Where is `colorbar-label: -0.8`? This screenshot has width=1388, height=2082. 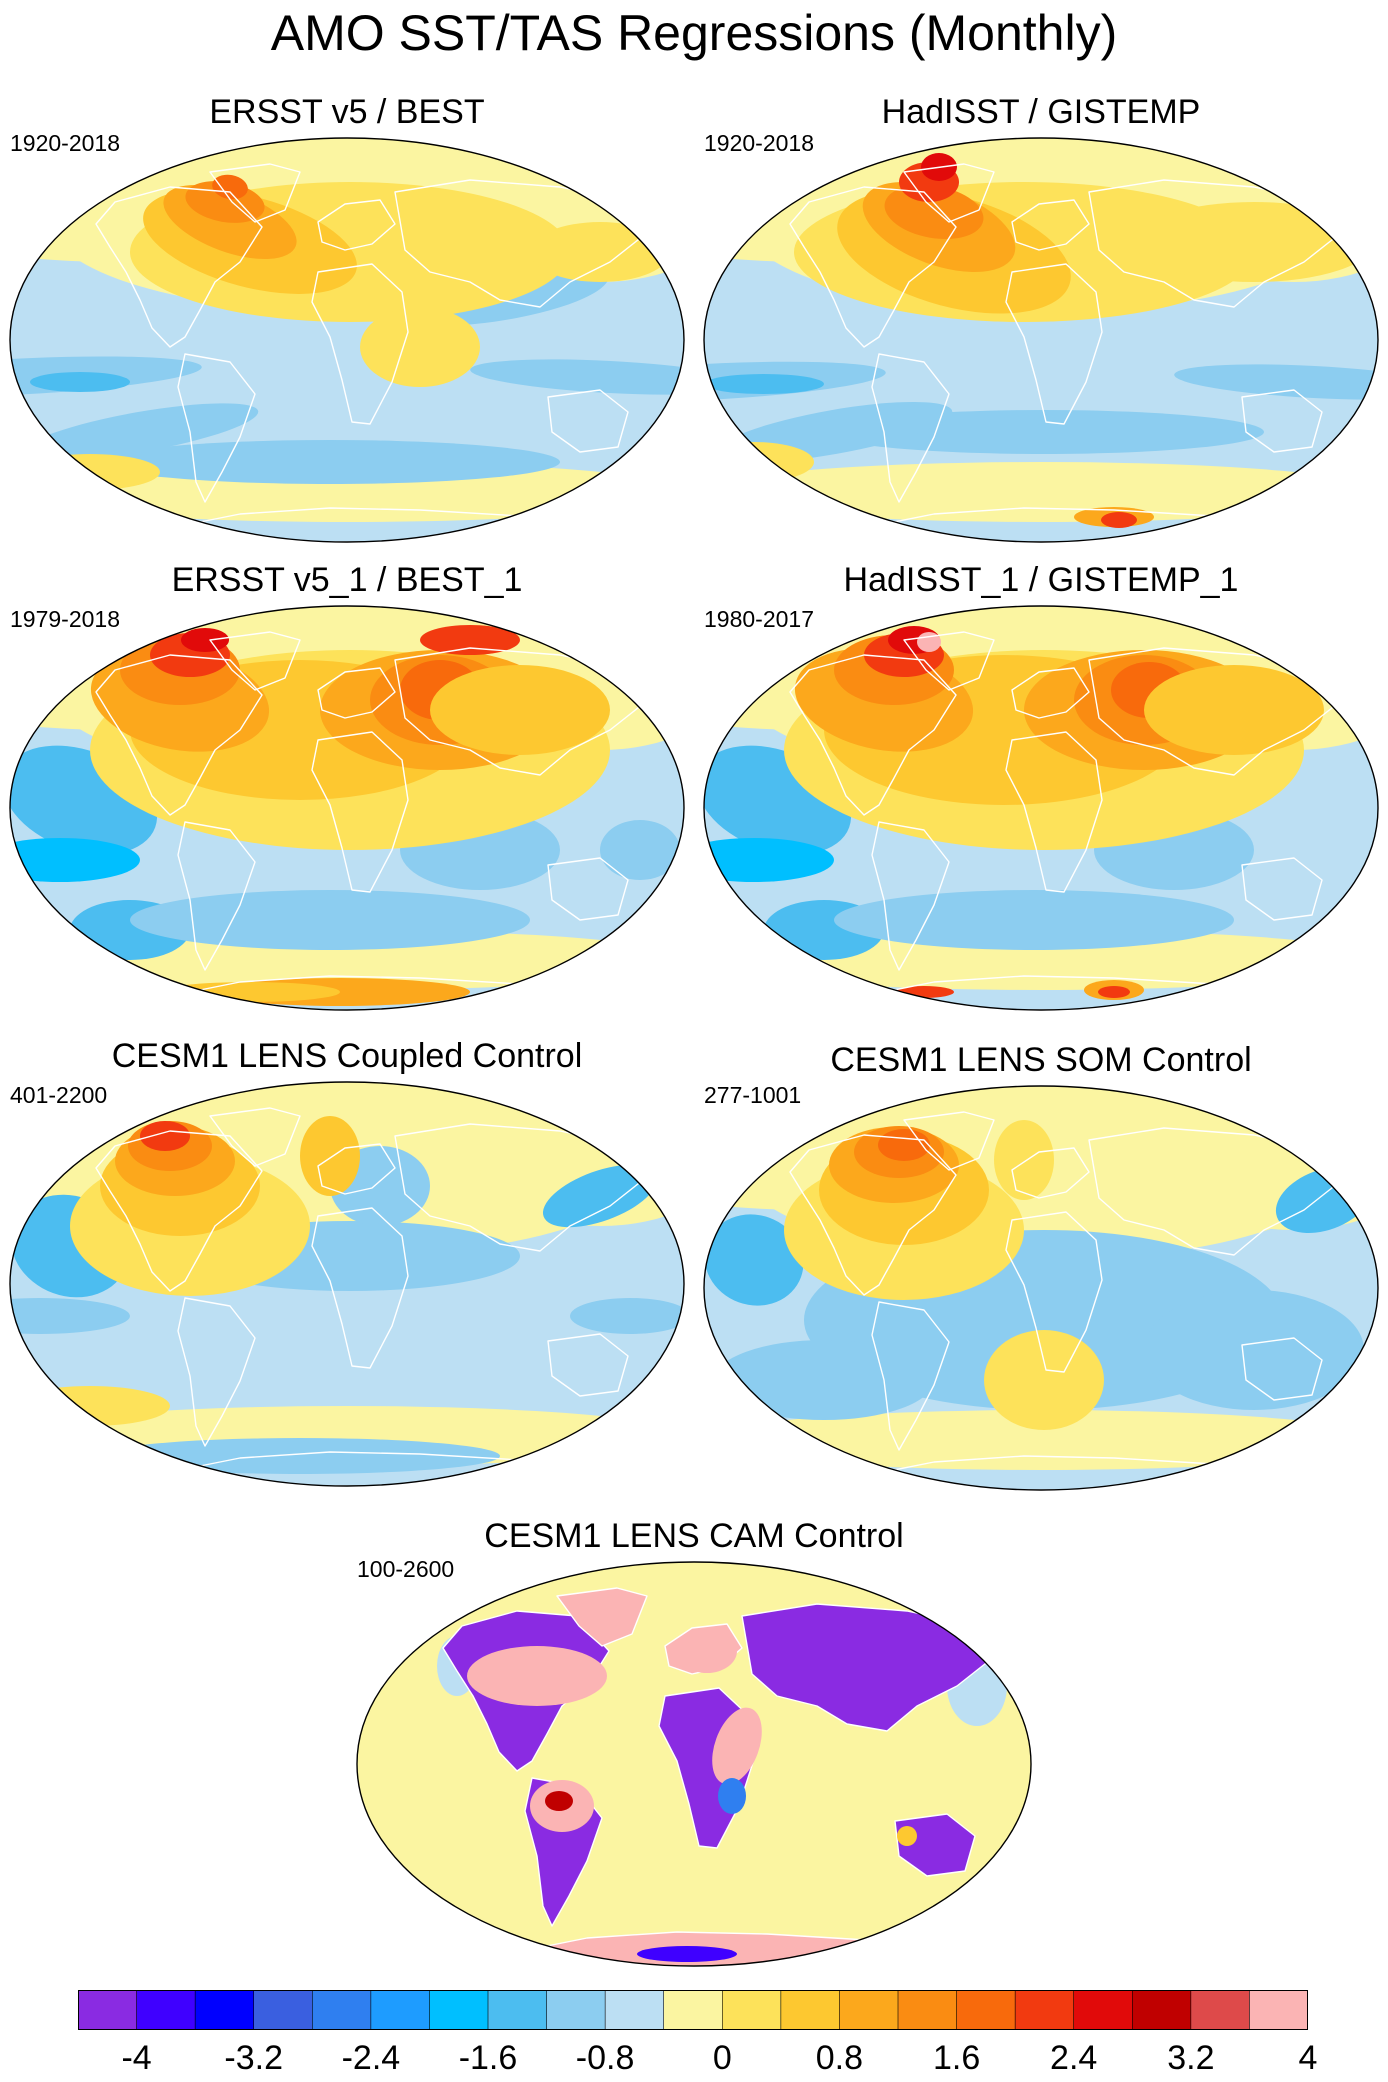 colorbar-label: -0.8 is located at coordinates (605, 2058).